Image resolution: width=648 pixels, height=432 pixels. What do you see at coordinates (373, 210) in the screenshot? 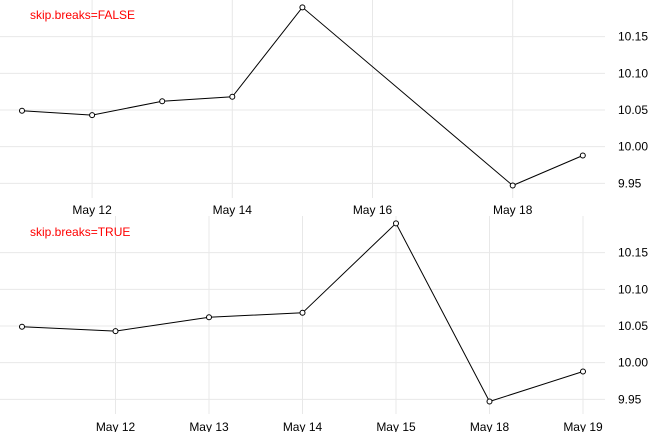
I see `x-tick-label: May 16` at bounding box center [373, 210].